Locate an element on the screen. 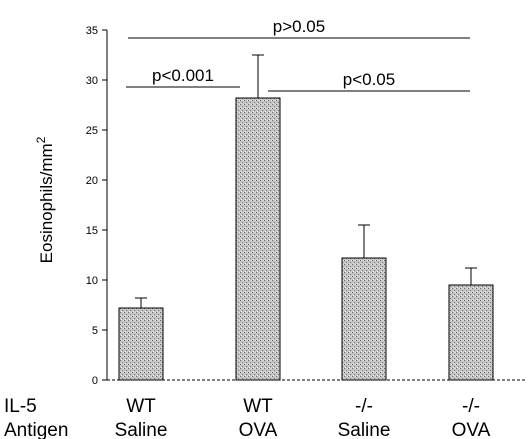  y-tick-label: 5 is located at coordinates (95, 331).